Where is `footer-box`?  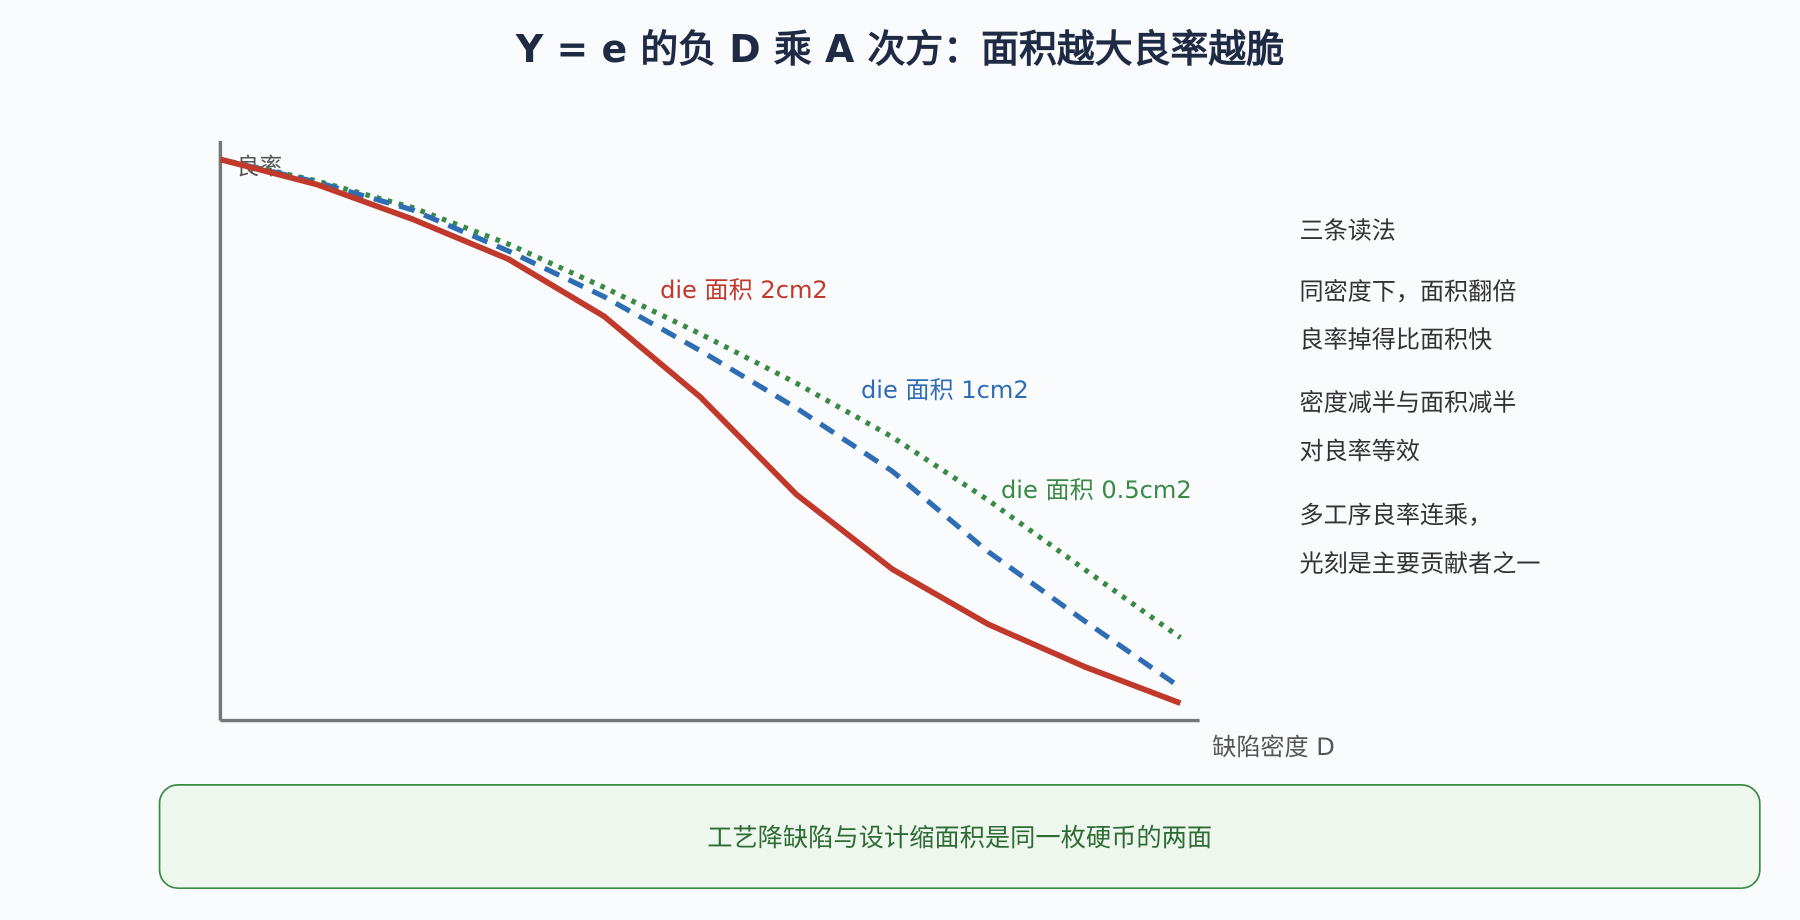
footer-box is located at coordinates (959, 837).